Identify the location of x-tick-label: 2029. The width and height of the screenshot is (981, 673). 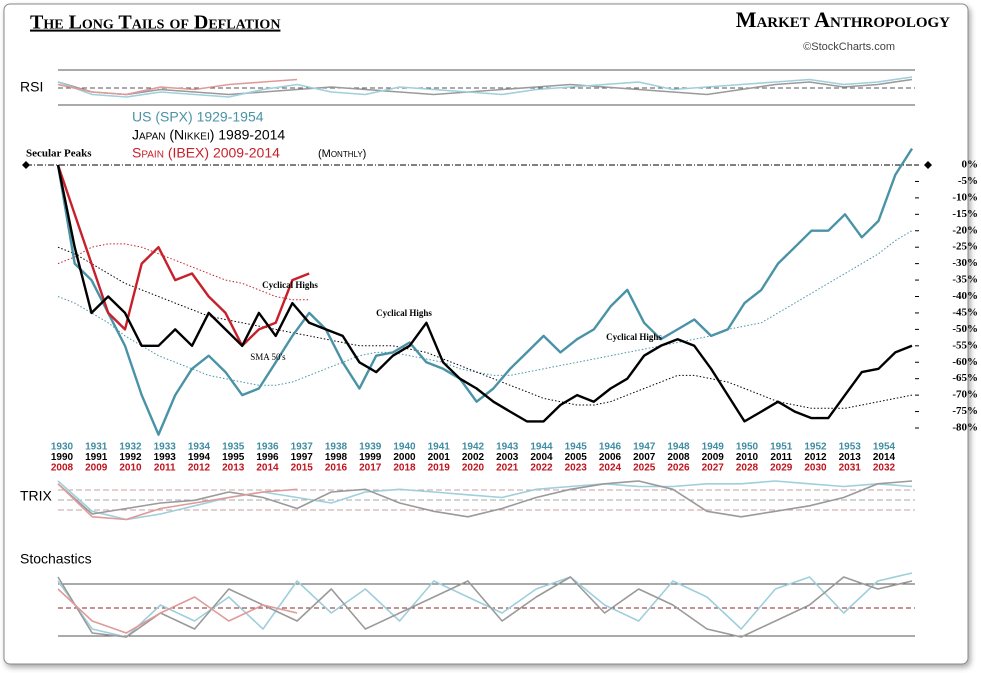
(781, 468).